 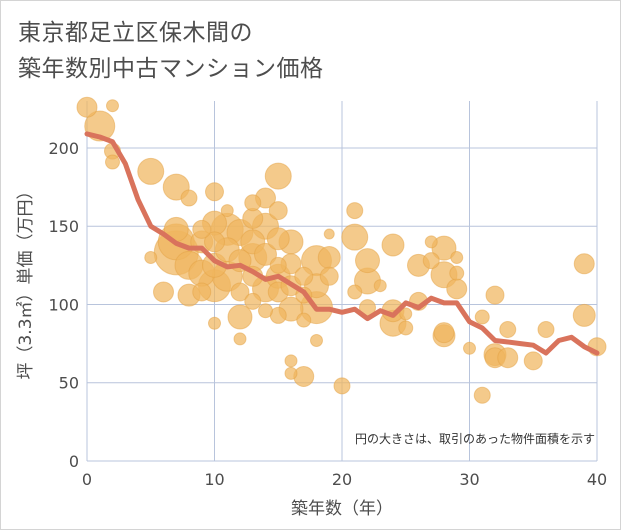 I want to click on y-tick-label: 50, so click(x=69, y=383).